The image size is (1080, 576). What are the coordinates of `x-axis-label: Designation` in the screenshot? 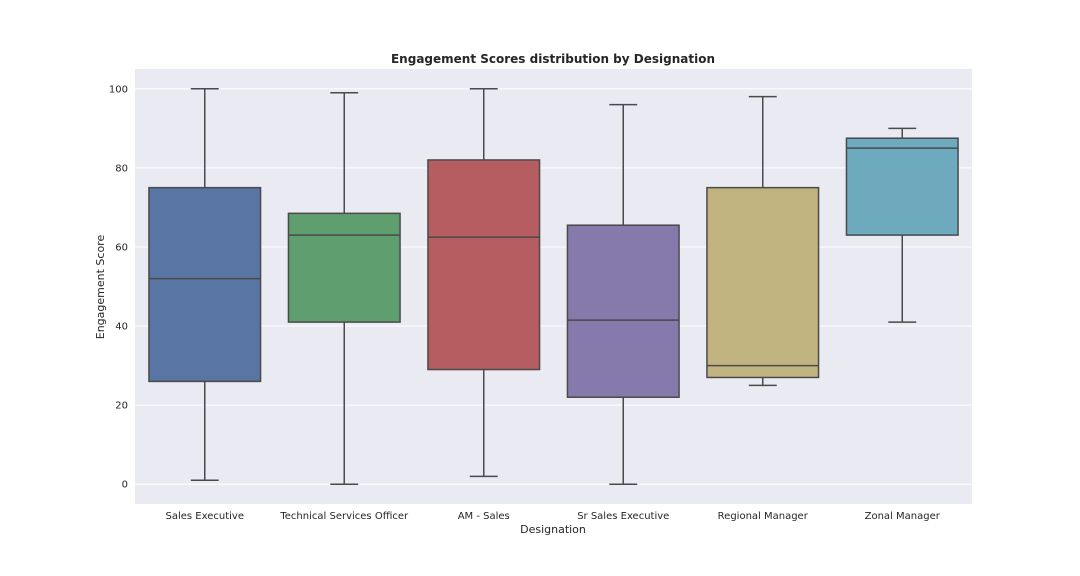 It's located at (553, 529).